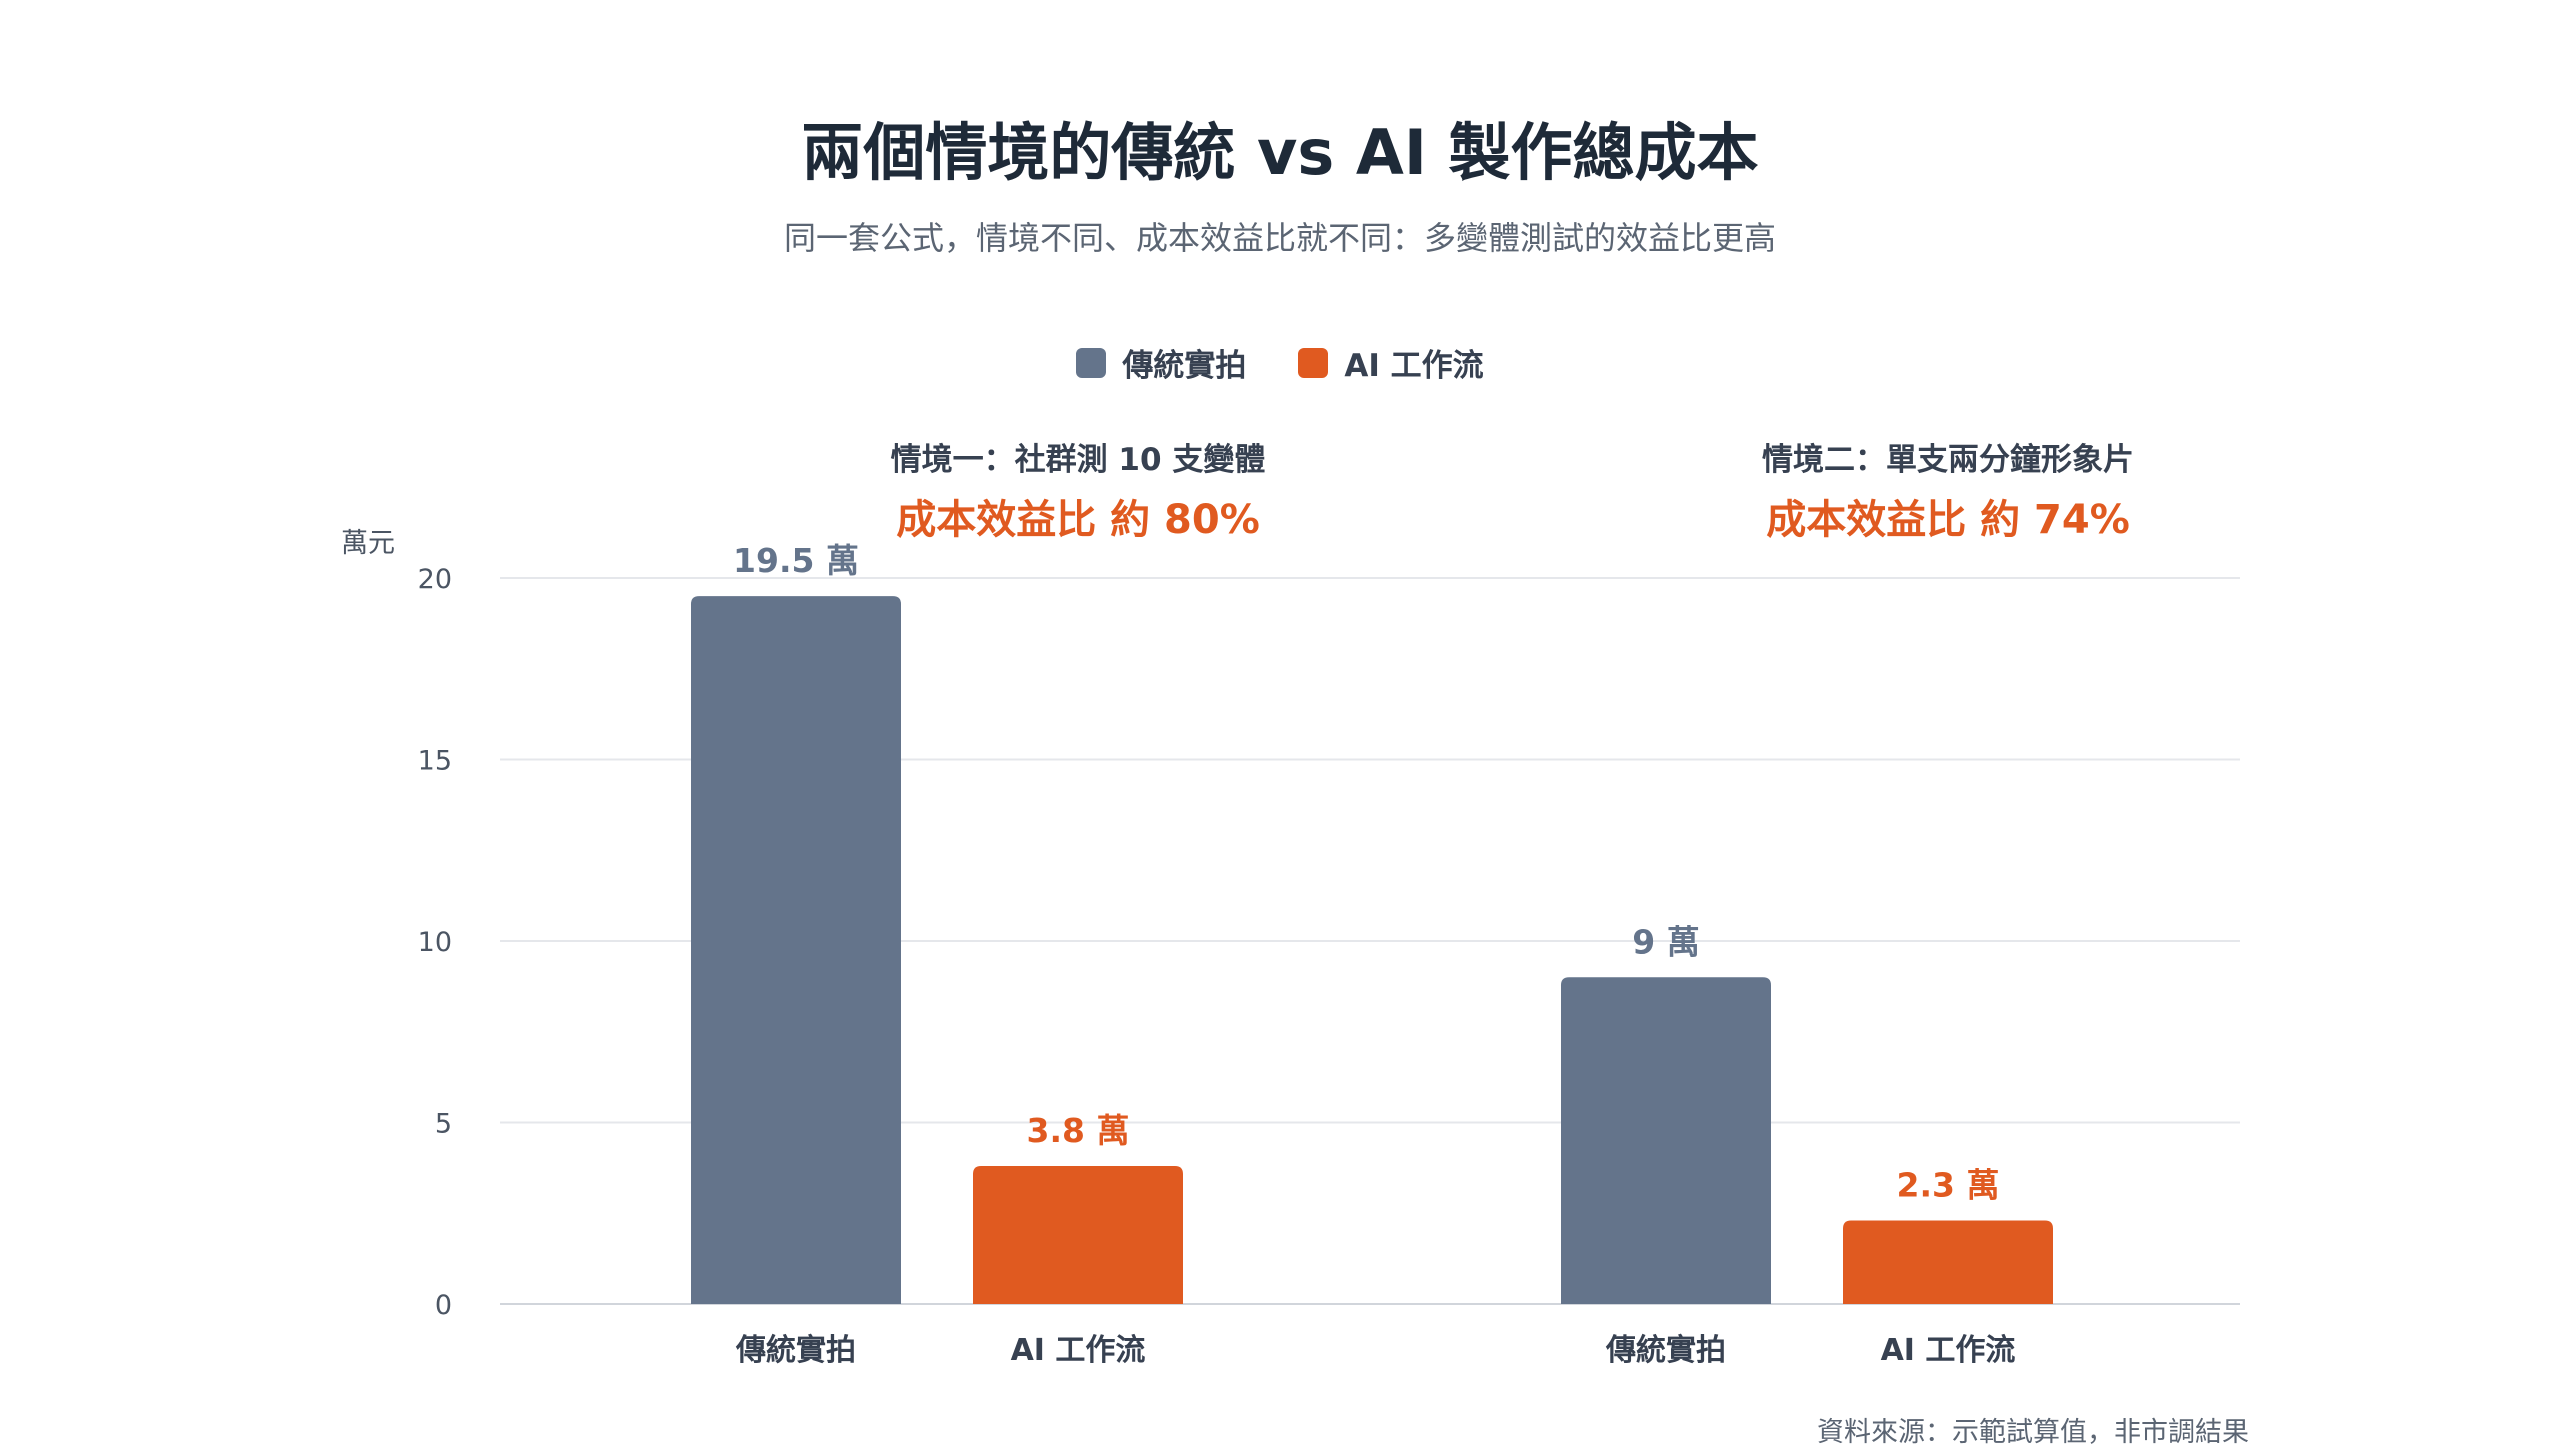  What do you see at coordinates (1280, 152) in the screenshot?
I see `chart-title: 兩個情境的傳統 vs AI 製作總成本` at bounding box center [1280, 152].